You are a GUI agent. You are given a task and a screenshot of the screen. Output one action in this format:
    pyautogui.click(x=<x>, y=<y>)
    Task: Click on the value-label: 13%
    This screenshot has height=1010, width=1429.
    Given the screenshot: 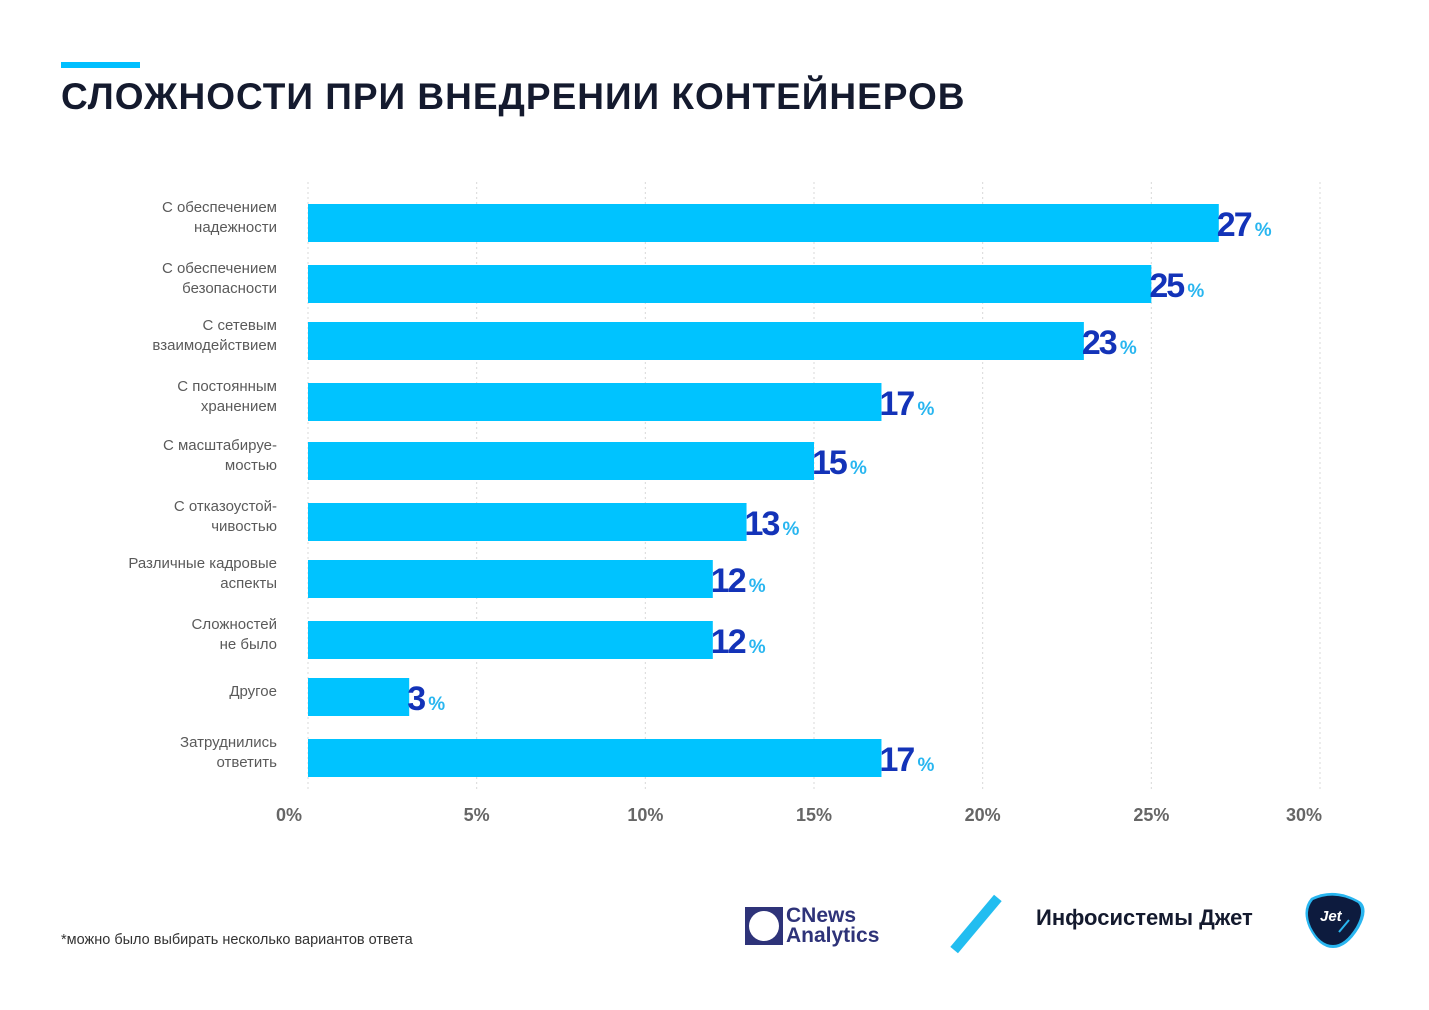 What is the action you would take?
    pyautogui.click(x=772, y=524)
    